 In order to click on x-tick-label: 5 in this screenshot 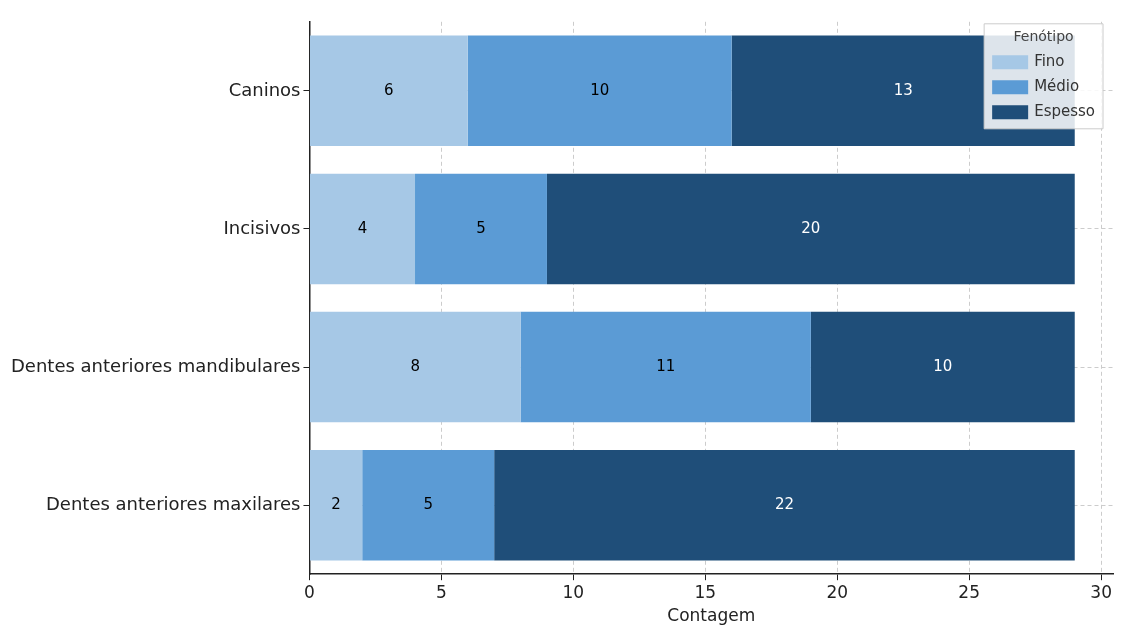, I will do `click(441, 591)`.